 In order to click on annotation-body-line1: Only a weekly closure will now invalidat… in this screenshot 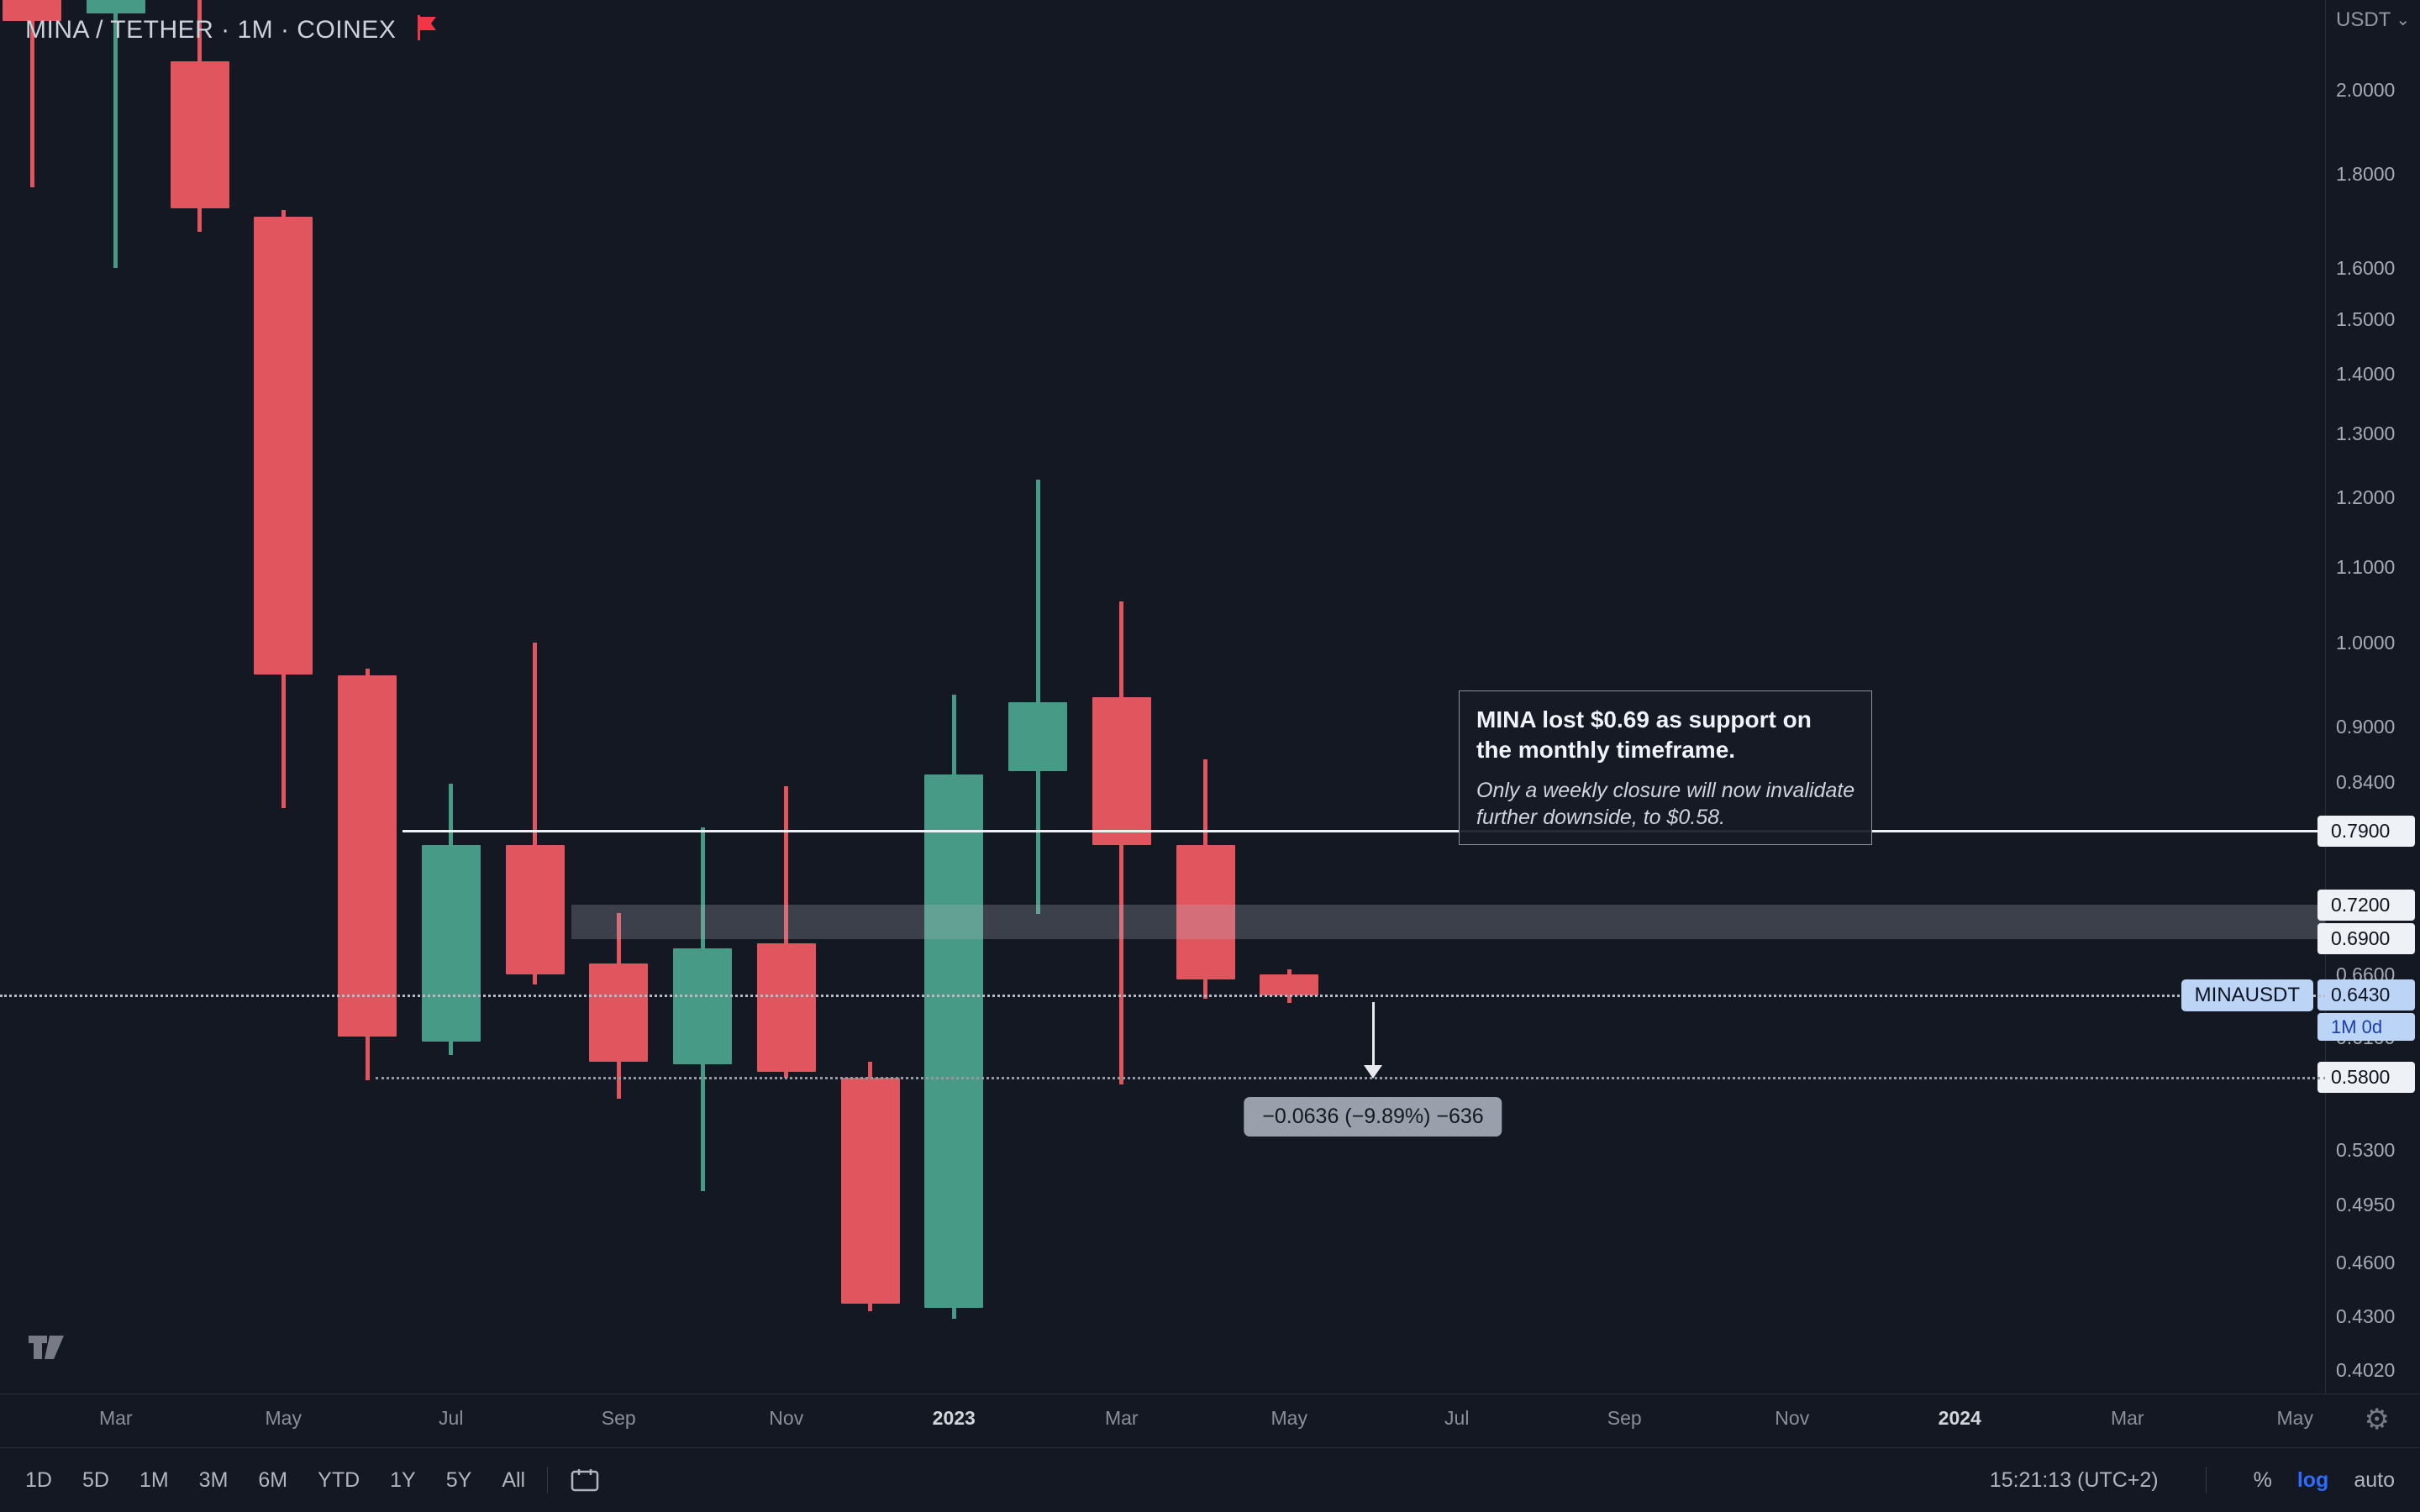, I will do `click(1665, 790)`.